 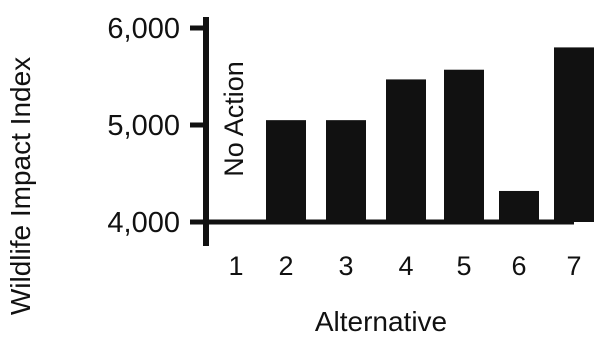 What do you see at coordinates (518, 266) in the screenshot?
I see `x-tick-label: 6` at bounding box center [518, 266].